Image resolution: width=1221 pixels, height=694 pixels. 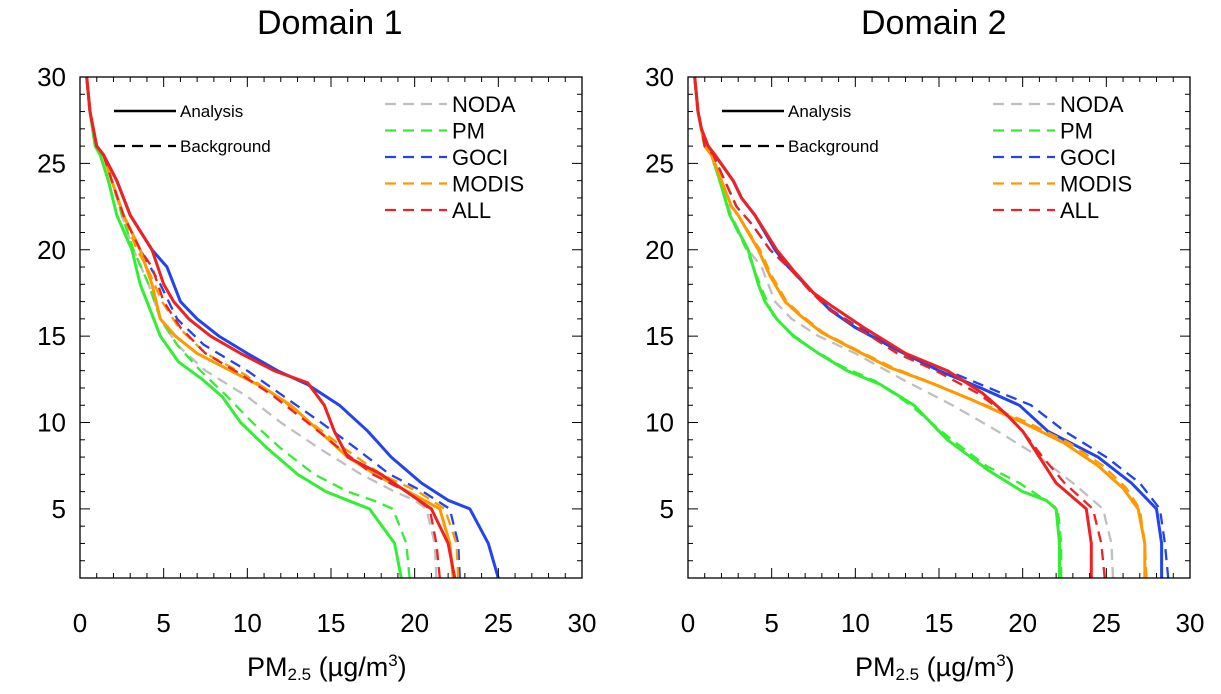 I want to click on panel-2-xlabel: PM2.5 (µg/m3), so click(x=935, y=668).